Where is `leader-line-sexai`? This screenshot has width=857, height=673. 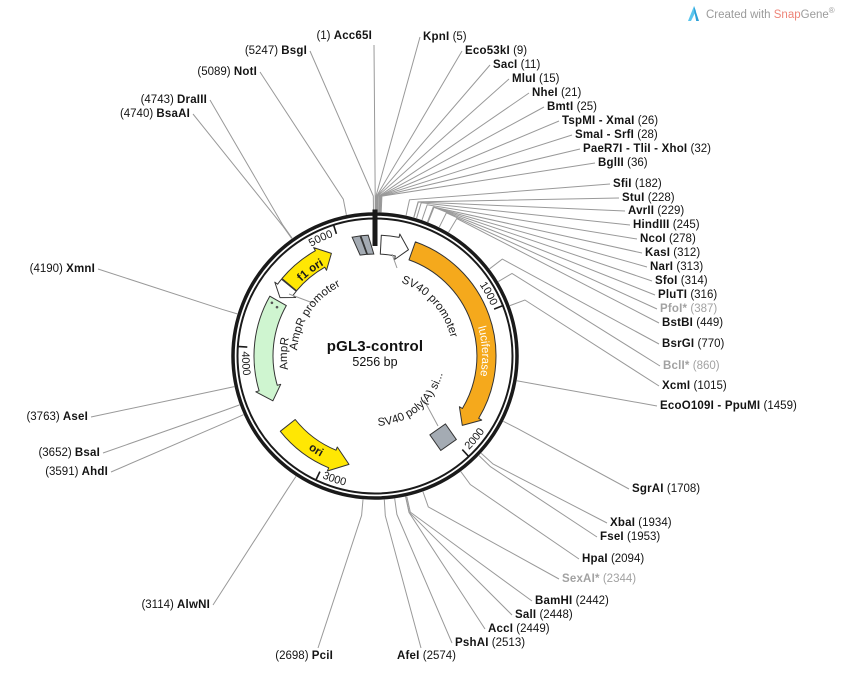 leader-line-sexai is located at coordinates (491, 535).